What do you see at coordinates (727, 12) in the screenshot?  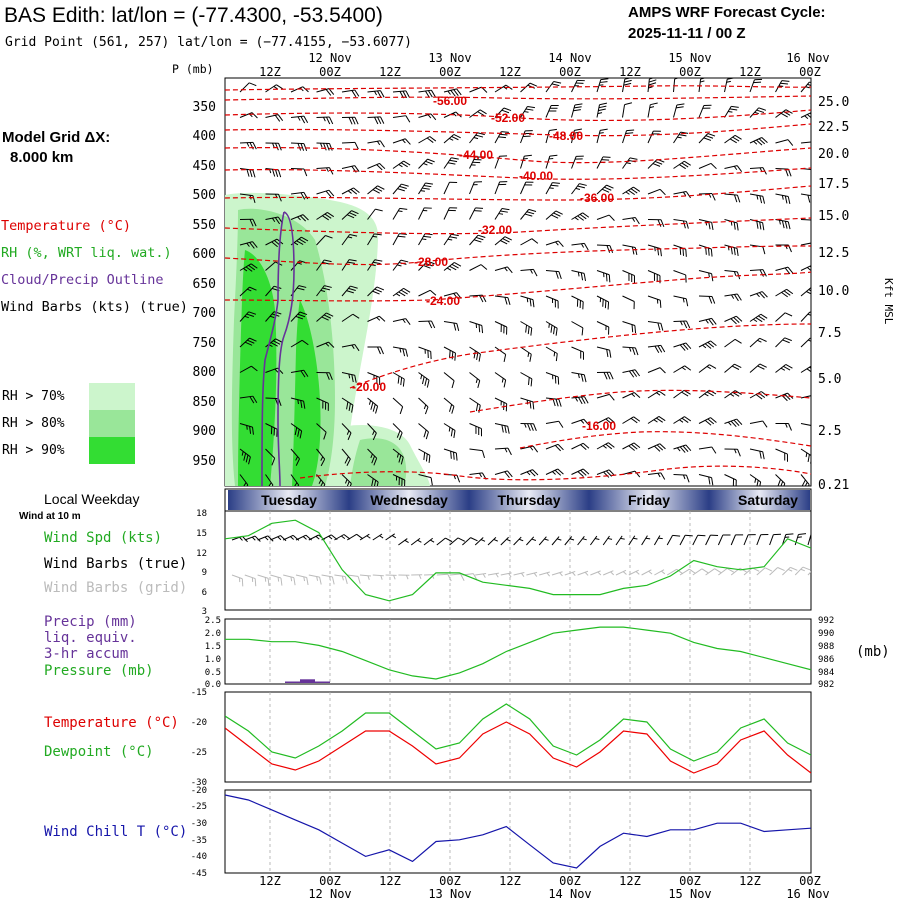 I see `cycle-label: AMPS WRF Forecast Cycle:` at bounding box center [727, 12].